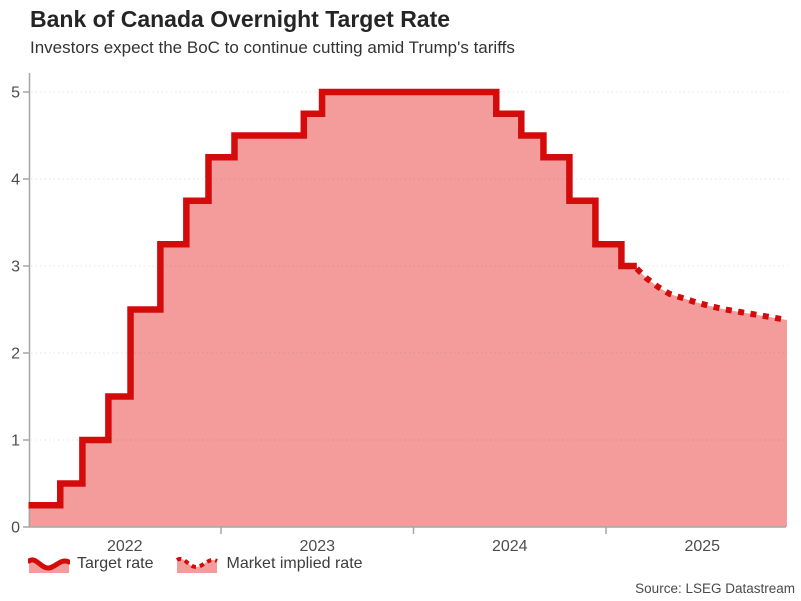 This screenshot has height=601, width=801. What do you see at coordinates (15, 441) in the screenshot?
I see `y-tick-label: 1` at bounding box center [15, 441].